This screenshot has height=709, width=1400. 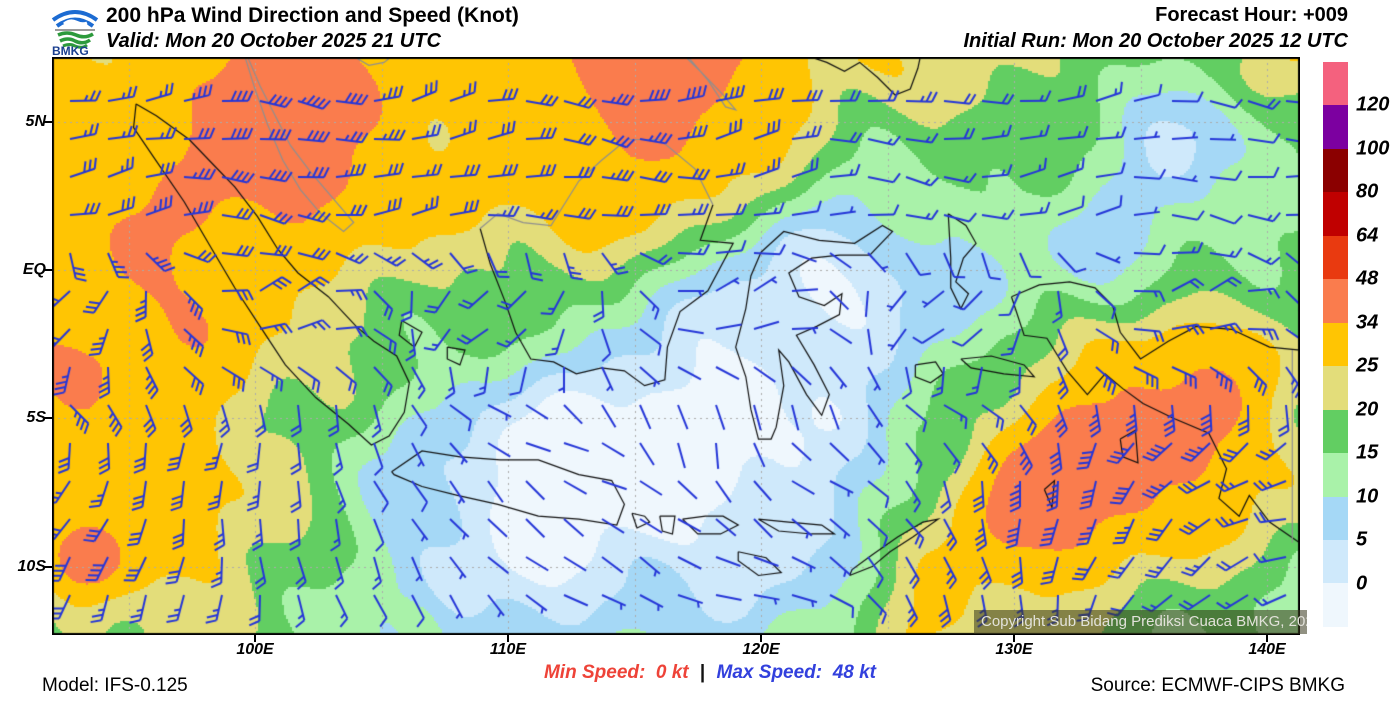 I want to click on max-speed-value: 48 kt, so click(x=854, y=672).